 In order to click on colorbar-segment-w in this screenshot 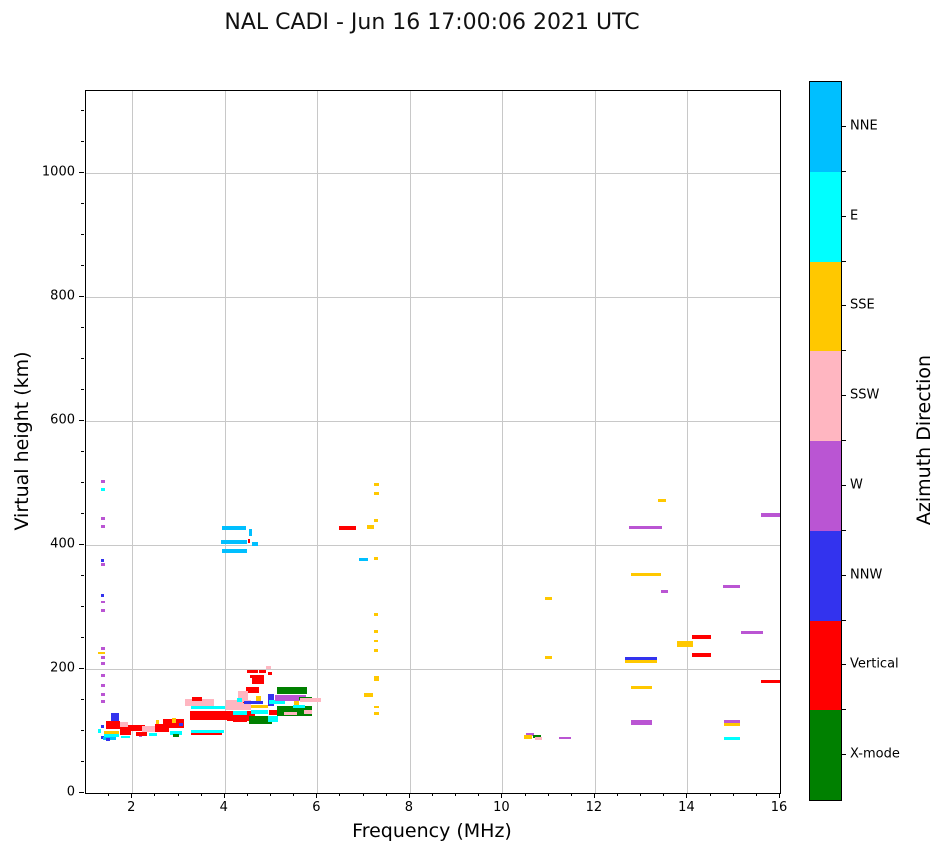, I will do `click(825, 486)`.